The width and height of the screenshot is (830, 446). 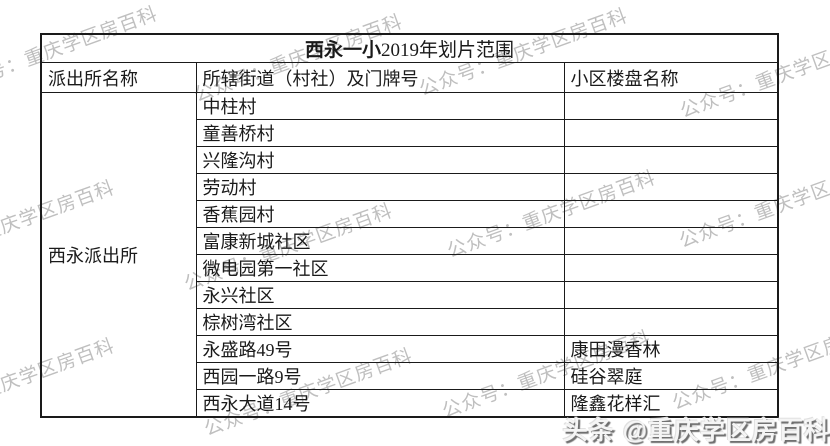 I want to click on table-row: 棕树湾社区, so click(x=410, y=322).